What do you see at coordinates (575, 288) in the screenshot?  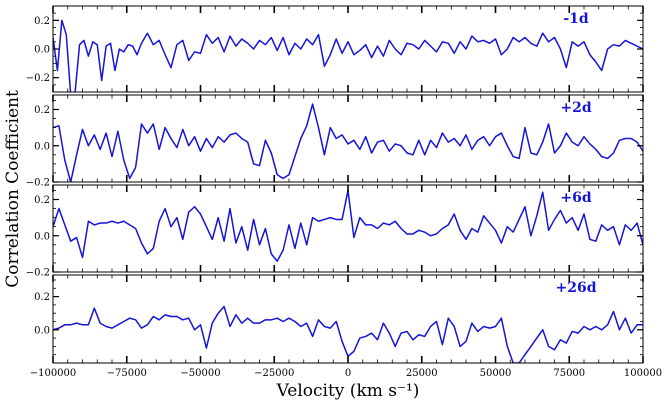 I see `panel-label: +26d` at bounding box center [575, 288].